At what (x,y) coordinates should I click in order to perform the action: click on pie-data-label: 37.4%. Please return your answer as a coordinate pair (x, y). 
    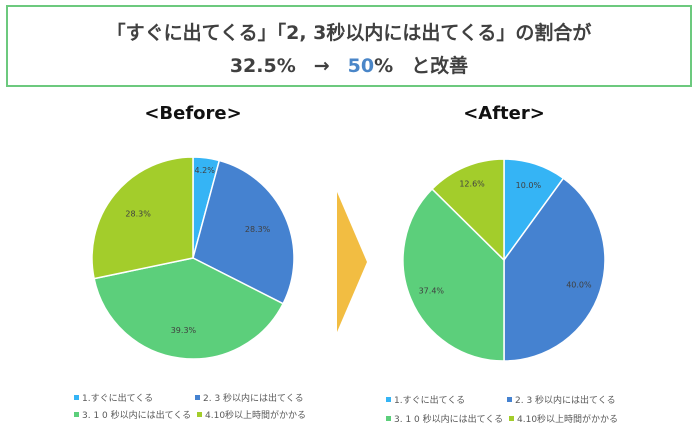
    Looking at the image, I should click on (432, 290).